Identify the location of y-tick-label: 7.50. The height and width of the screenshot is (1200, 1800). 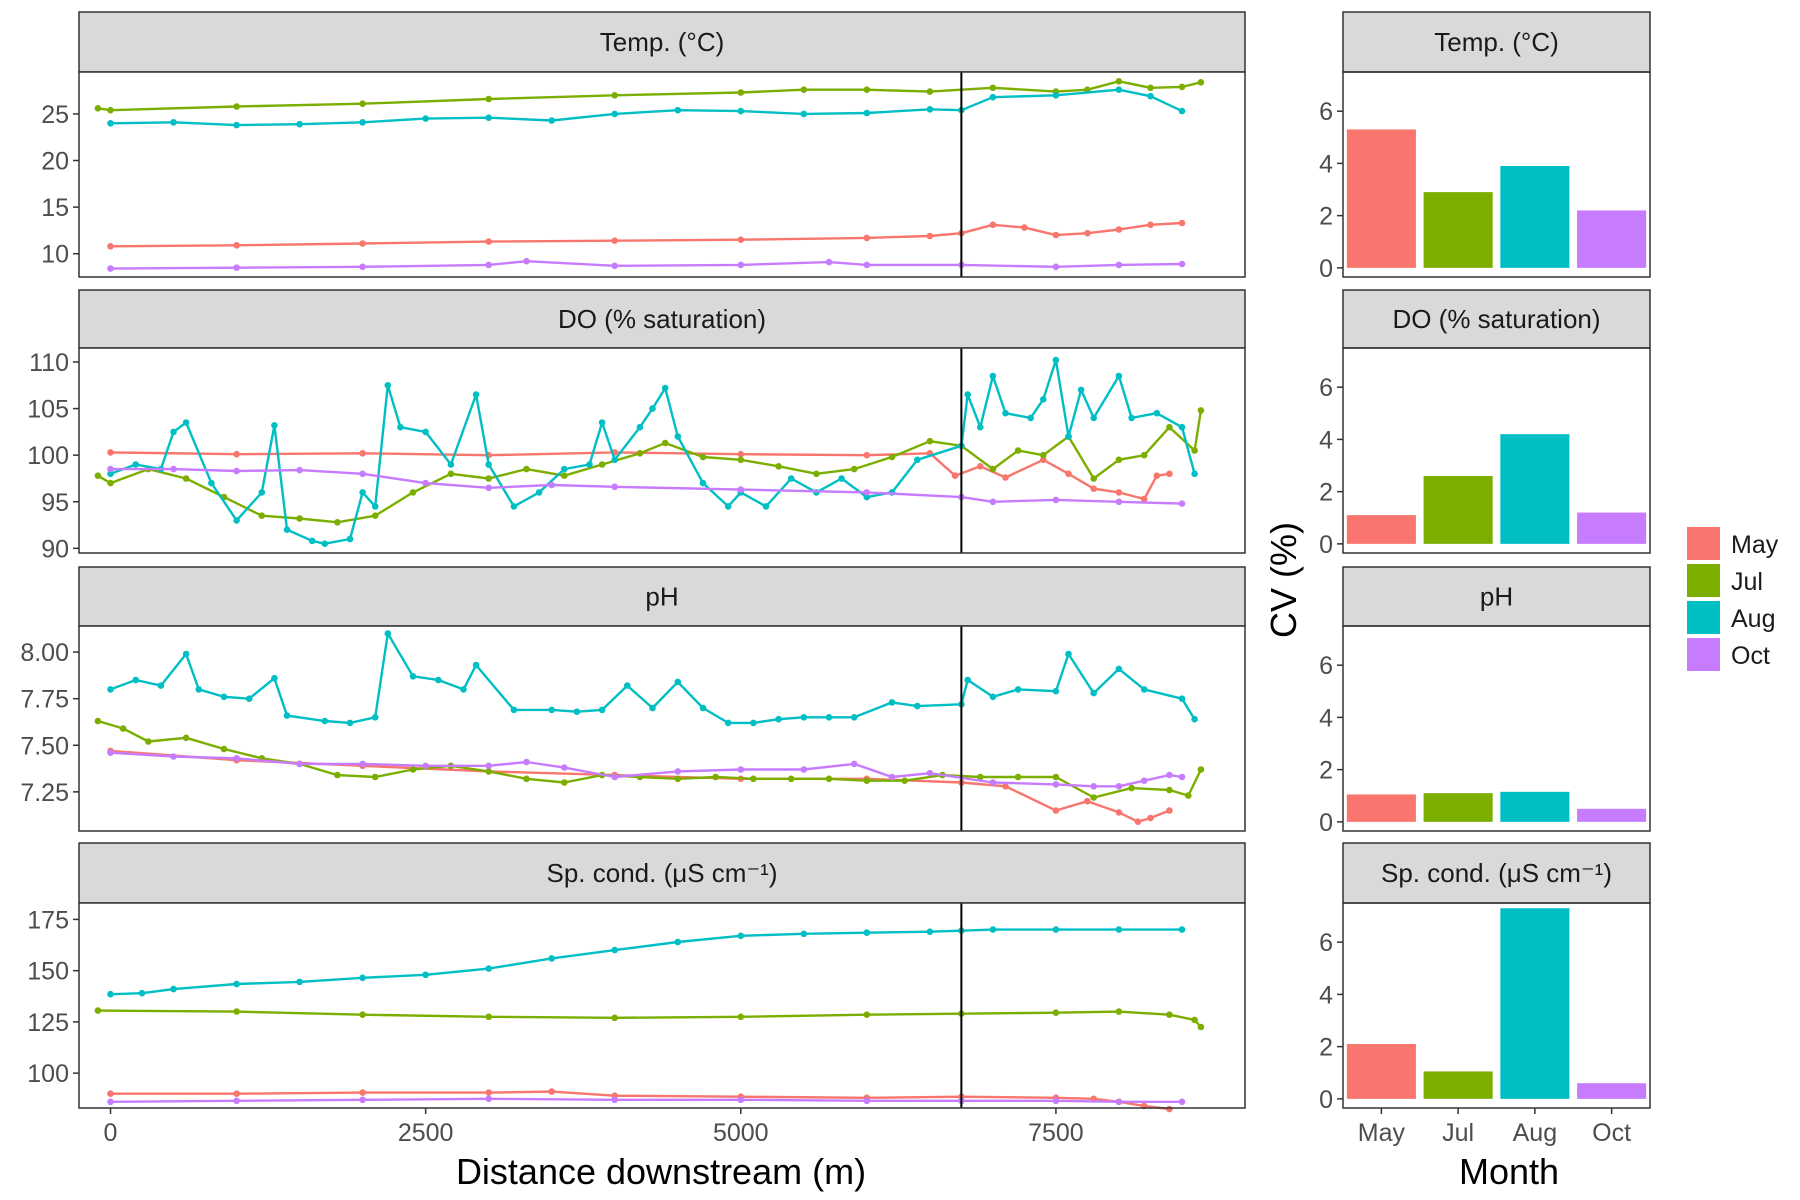
(44, 746).